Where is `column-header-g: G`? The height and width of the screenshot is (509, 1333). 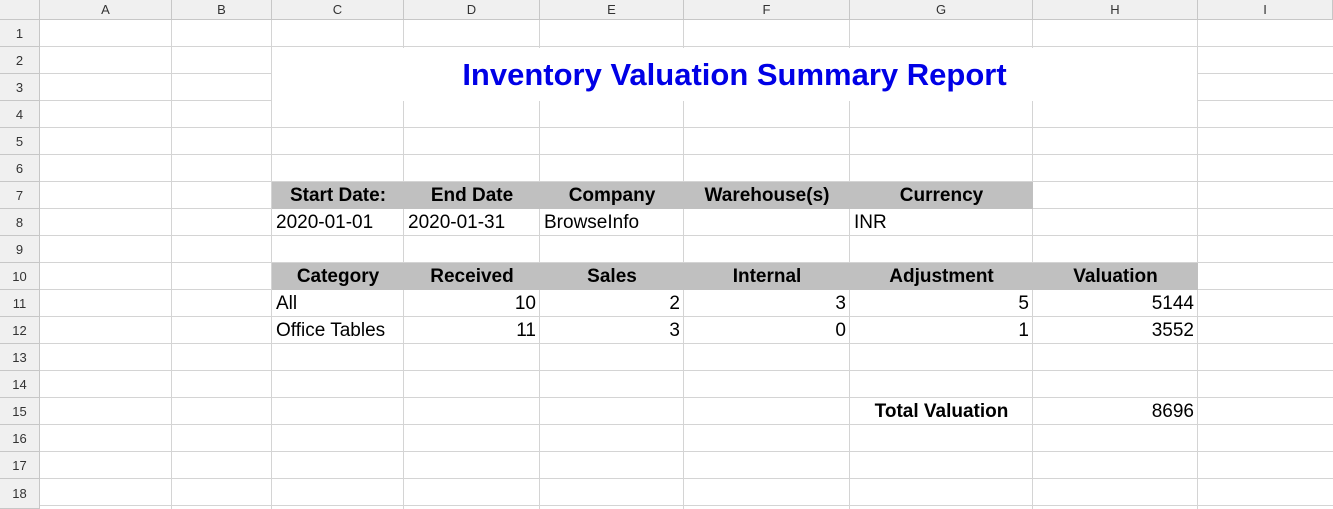
column-header-g: G is located at coordinates (941, 10).